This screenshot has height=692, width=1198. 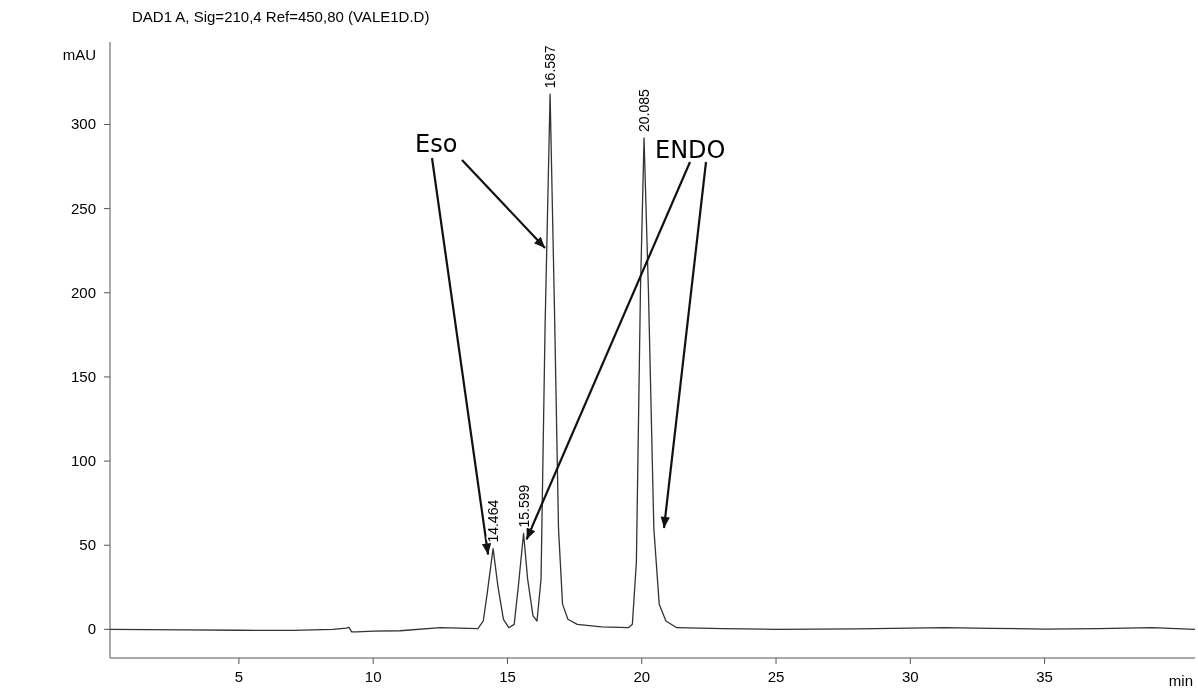 I want to click on annotation: ENDO, so click(x=690, y=150).